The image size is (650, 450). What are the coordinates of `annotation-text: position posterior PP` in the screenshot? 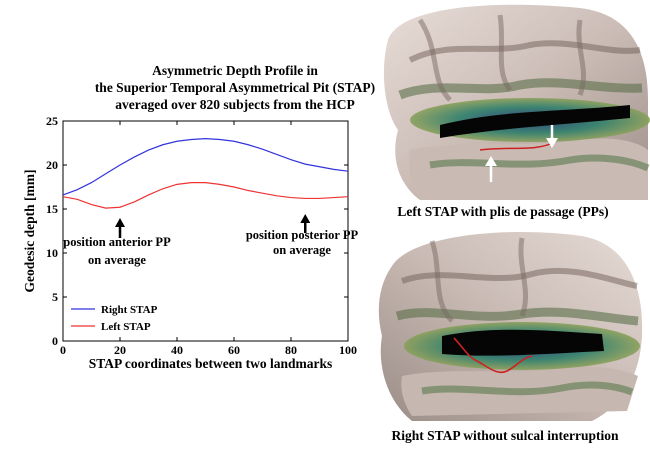 It's located at (302, 235).